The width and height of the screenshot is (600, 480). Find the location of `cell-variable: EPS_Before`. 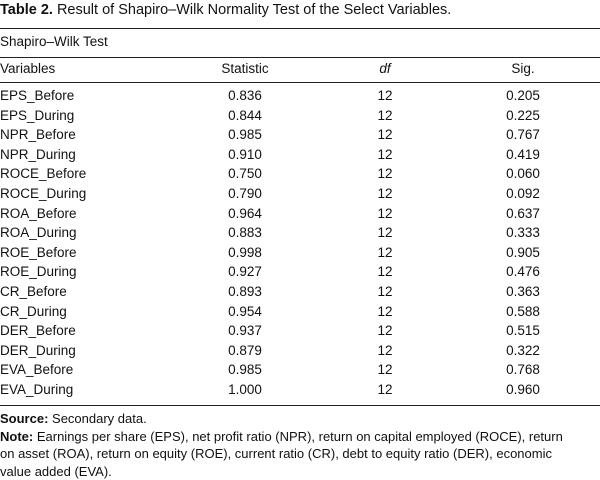

cell-variable: EPS_Before is located at coordinates (37, 95).